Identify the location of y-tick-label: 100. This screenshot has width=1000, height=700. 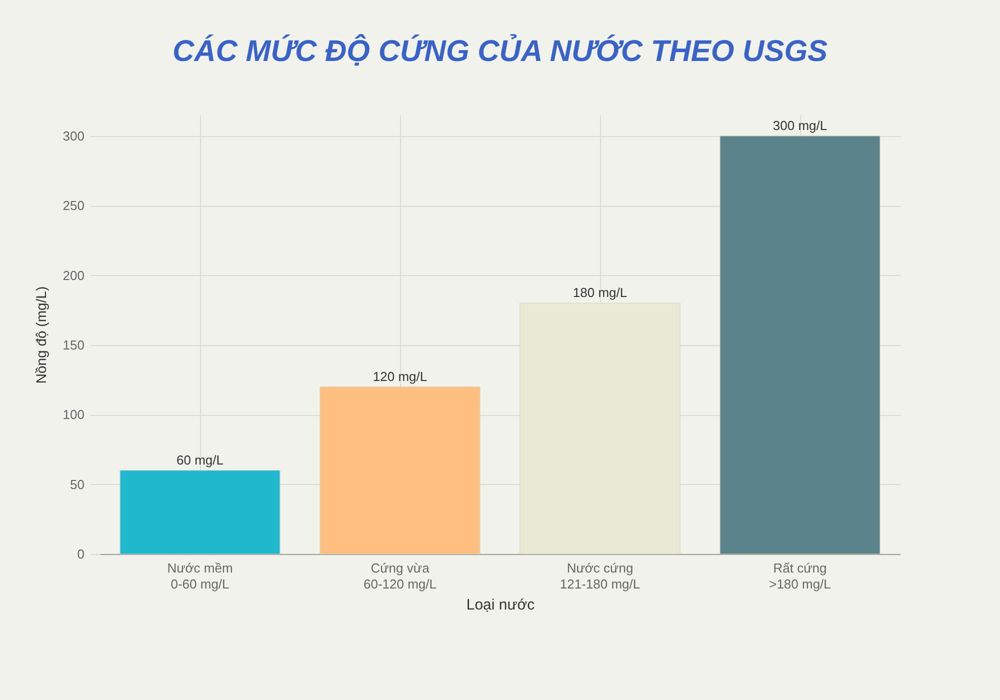
(73, 414).